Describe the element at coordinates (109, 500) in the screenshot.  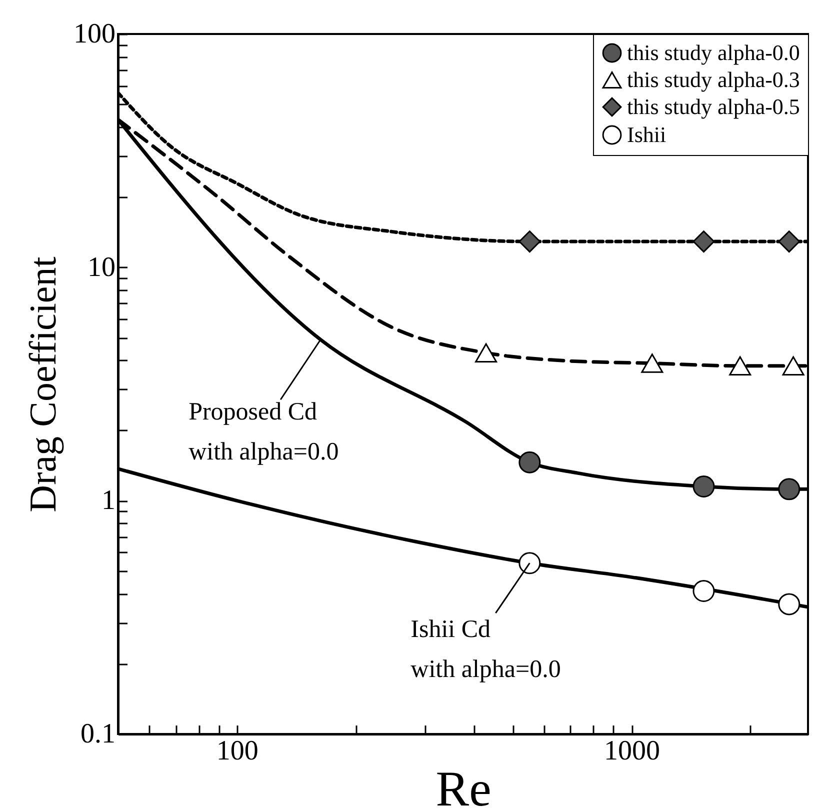
I see `y-tick-label: 1` at that location.